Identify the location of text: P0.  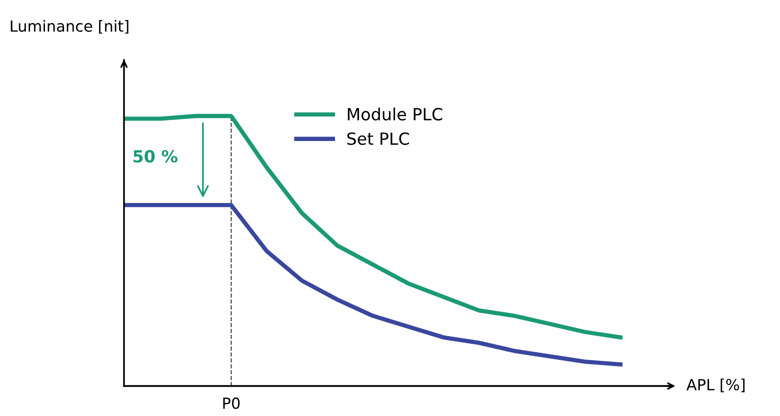
(231, 403).